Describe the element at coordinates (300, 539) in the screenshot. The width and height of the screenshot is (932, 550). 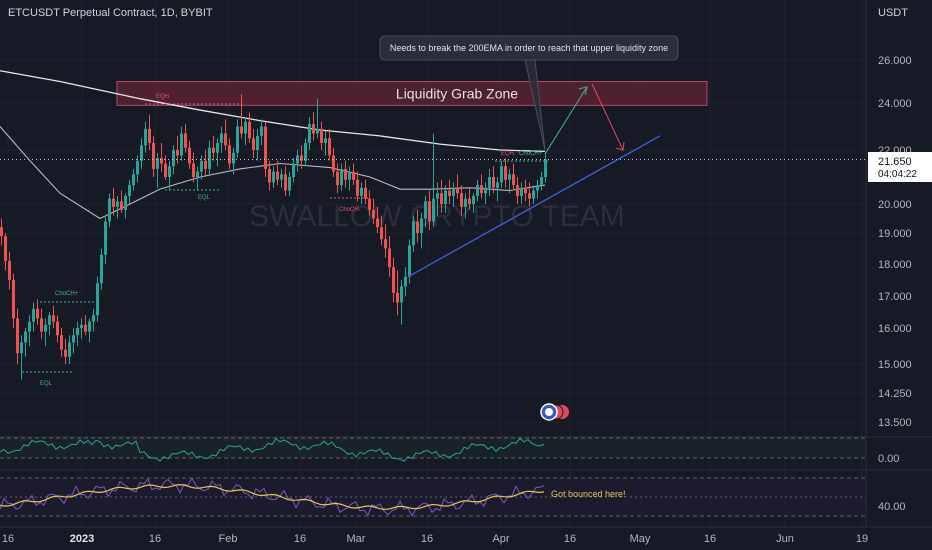
I see `time-tick-4: 16` at that location.